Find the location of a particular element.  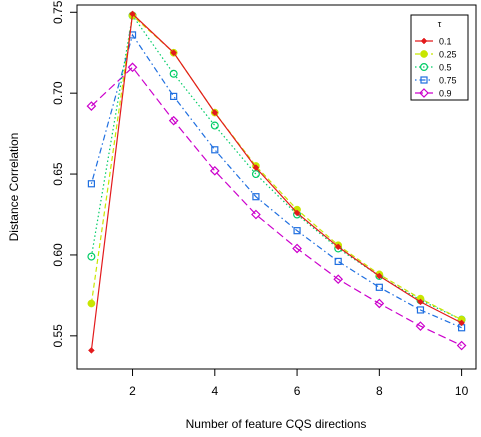

legend-label: 0.1 is located at coordinates (445, 42).